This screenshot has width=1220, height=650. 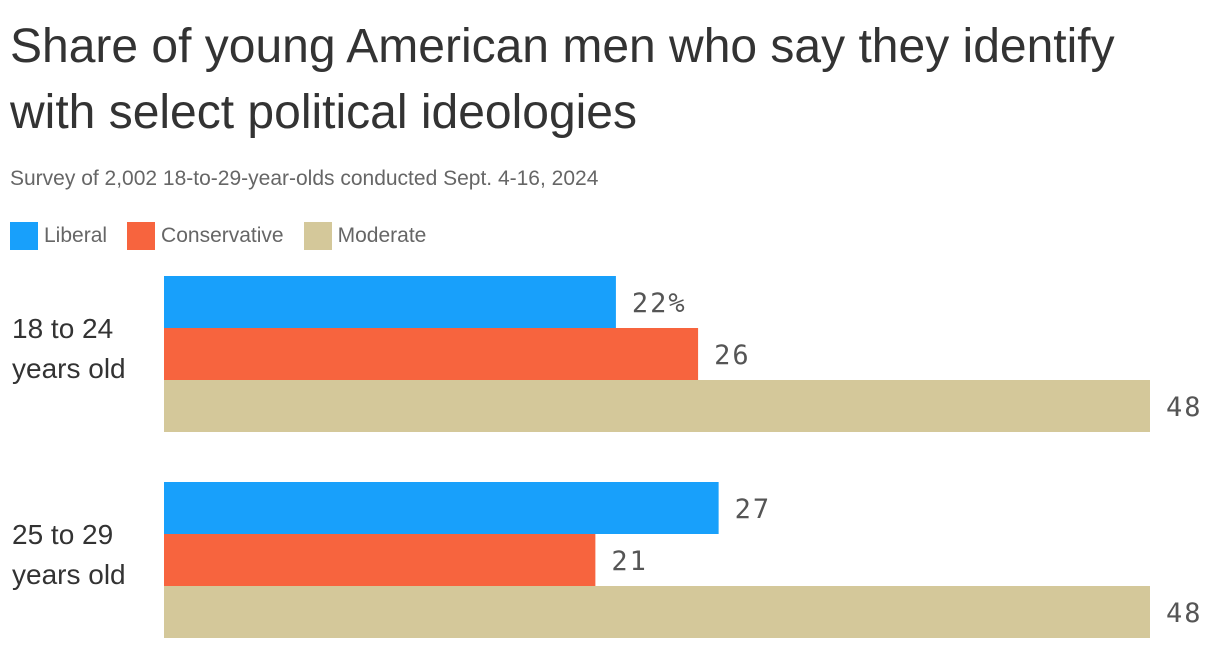 I want to click on legend: Liberal Conservative Moderate, so click(x=228, y=236).